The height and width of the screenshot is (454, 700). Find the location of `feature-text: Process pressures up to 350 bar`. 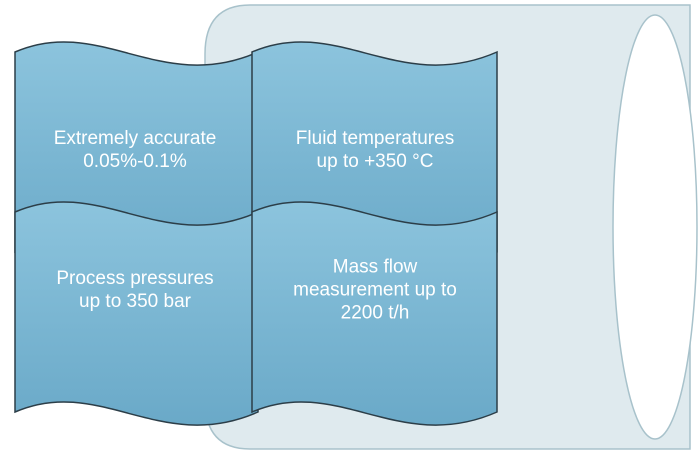

feature-text: Process pressures up to 350 bar is located at coordinates (135, 290).